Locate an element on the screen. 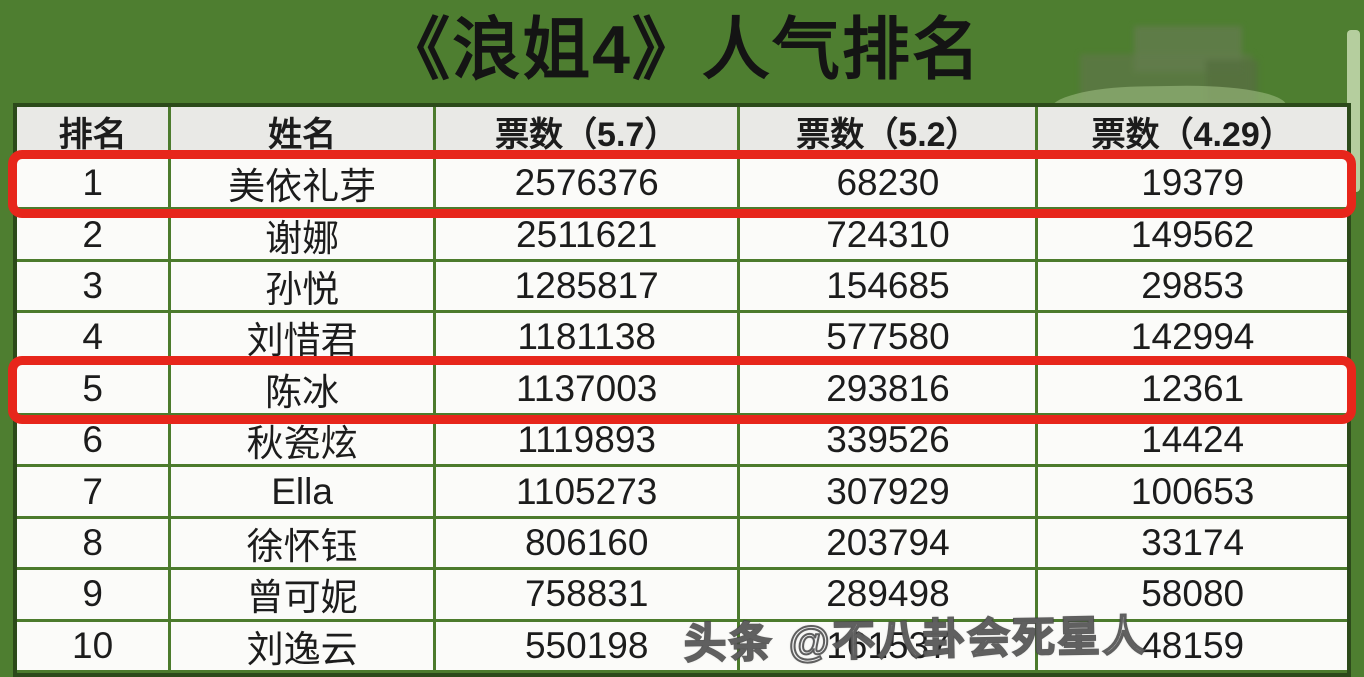 This screenshot has height=677, width=1364. cell-name: Ella is located at coordinates (303, 493).